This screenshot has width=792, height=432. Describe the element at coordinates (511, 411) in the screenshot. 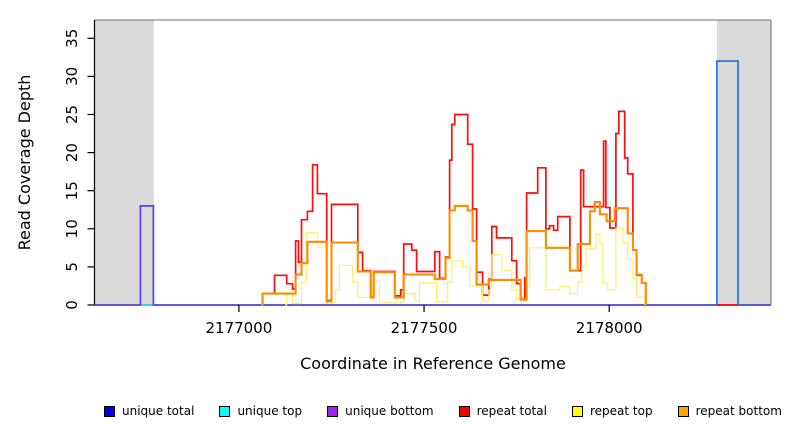

I see `legend-label: repeat total` at that location.